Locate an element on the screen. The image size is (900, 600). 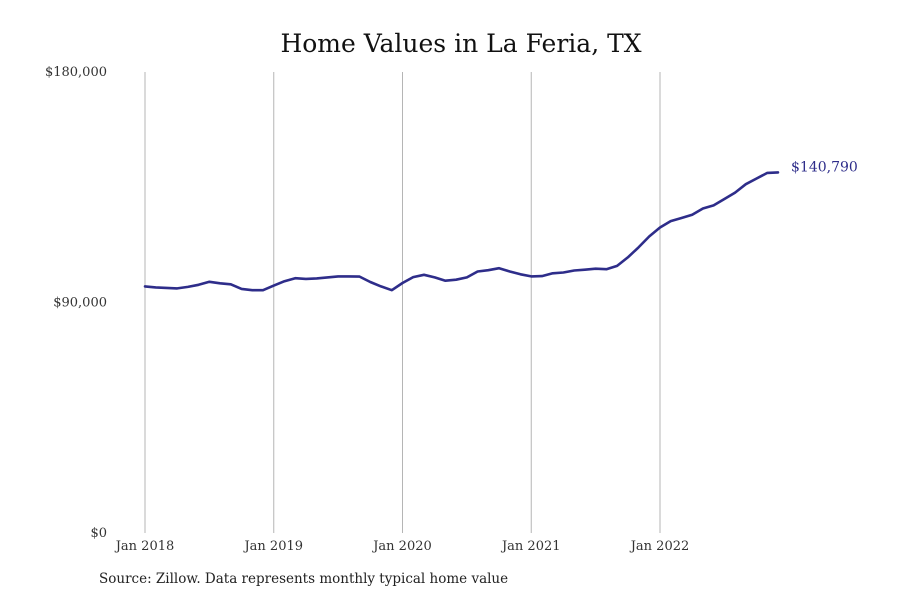
x-tick-label: Jan 2022 is located at coordinates (659, 546).